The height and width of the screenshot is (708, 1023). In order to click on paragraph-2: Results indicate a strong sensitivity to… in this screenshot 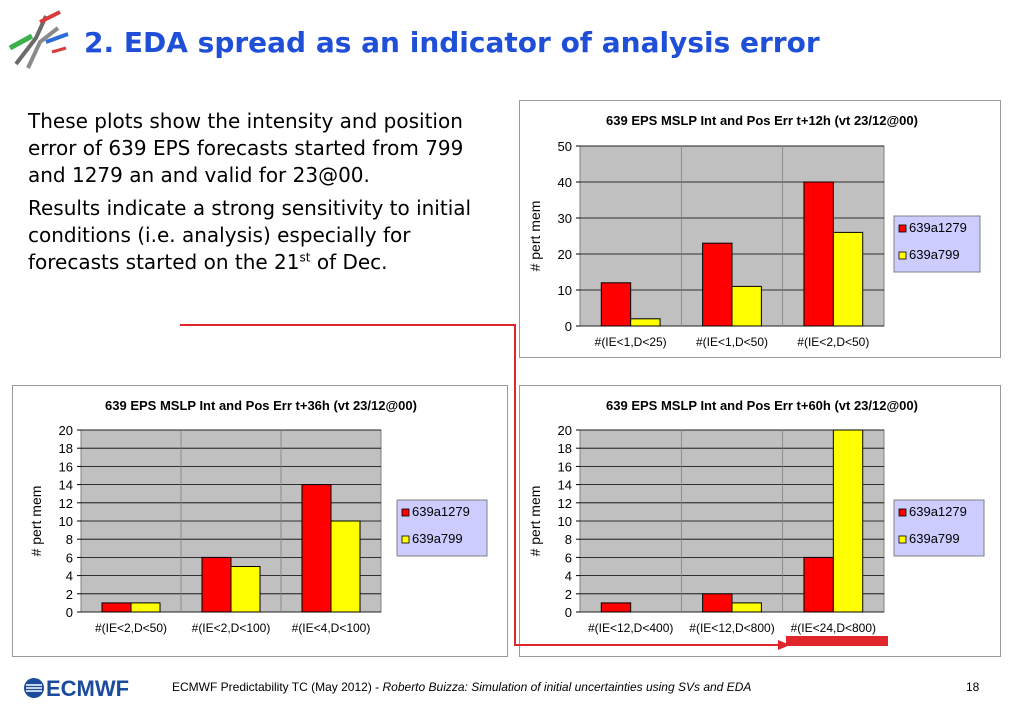, I will do `click(263, 235)`.